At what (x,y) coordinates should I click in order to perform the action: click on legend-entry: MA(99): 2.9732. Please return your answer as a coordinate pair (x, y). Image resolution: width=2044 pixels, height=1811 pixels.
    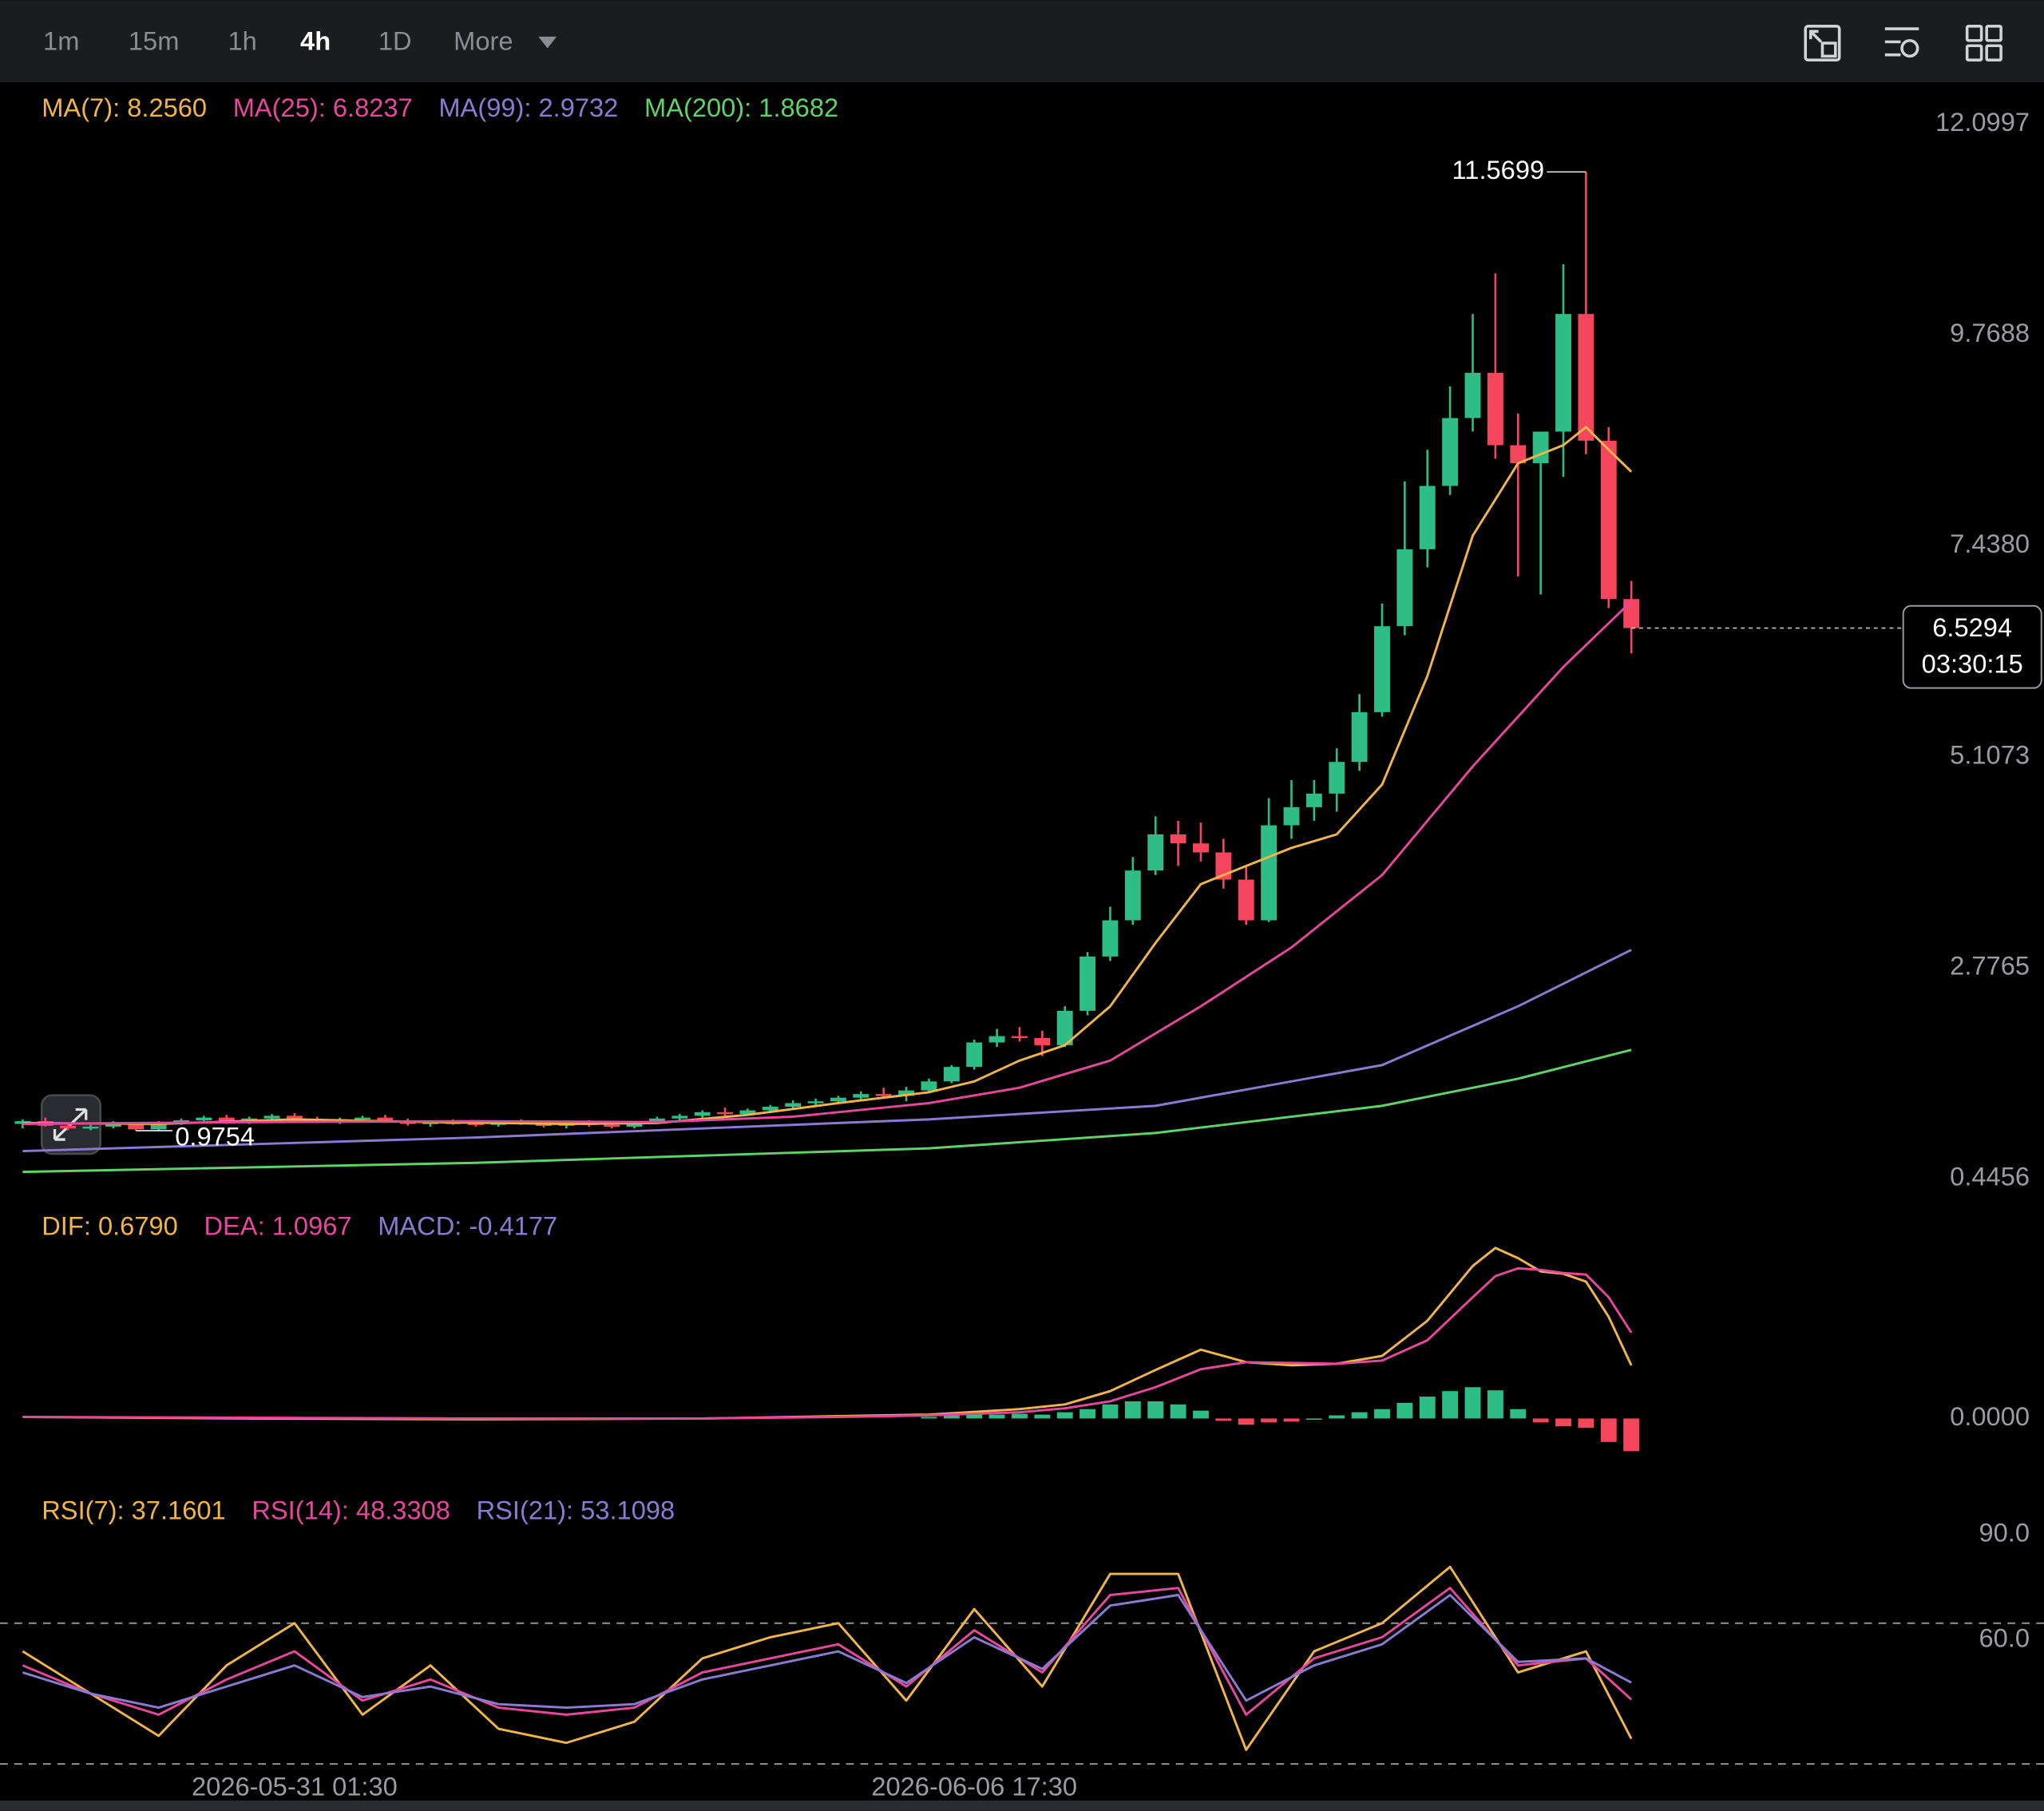
    Looking at the image, I should click on (528, 108).